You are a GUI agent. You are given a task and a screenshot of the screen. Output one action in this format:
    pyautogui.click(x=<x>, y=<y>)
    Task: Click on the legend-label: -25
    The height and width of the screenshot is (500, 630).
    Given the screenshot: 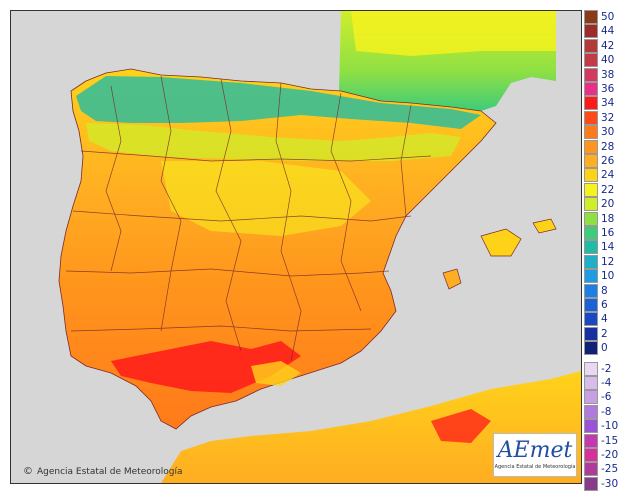 What is the action you would take?
    pyautogui.click(x=610, y=469)
    